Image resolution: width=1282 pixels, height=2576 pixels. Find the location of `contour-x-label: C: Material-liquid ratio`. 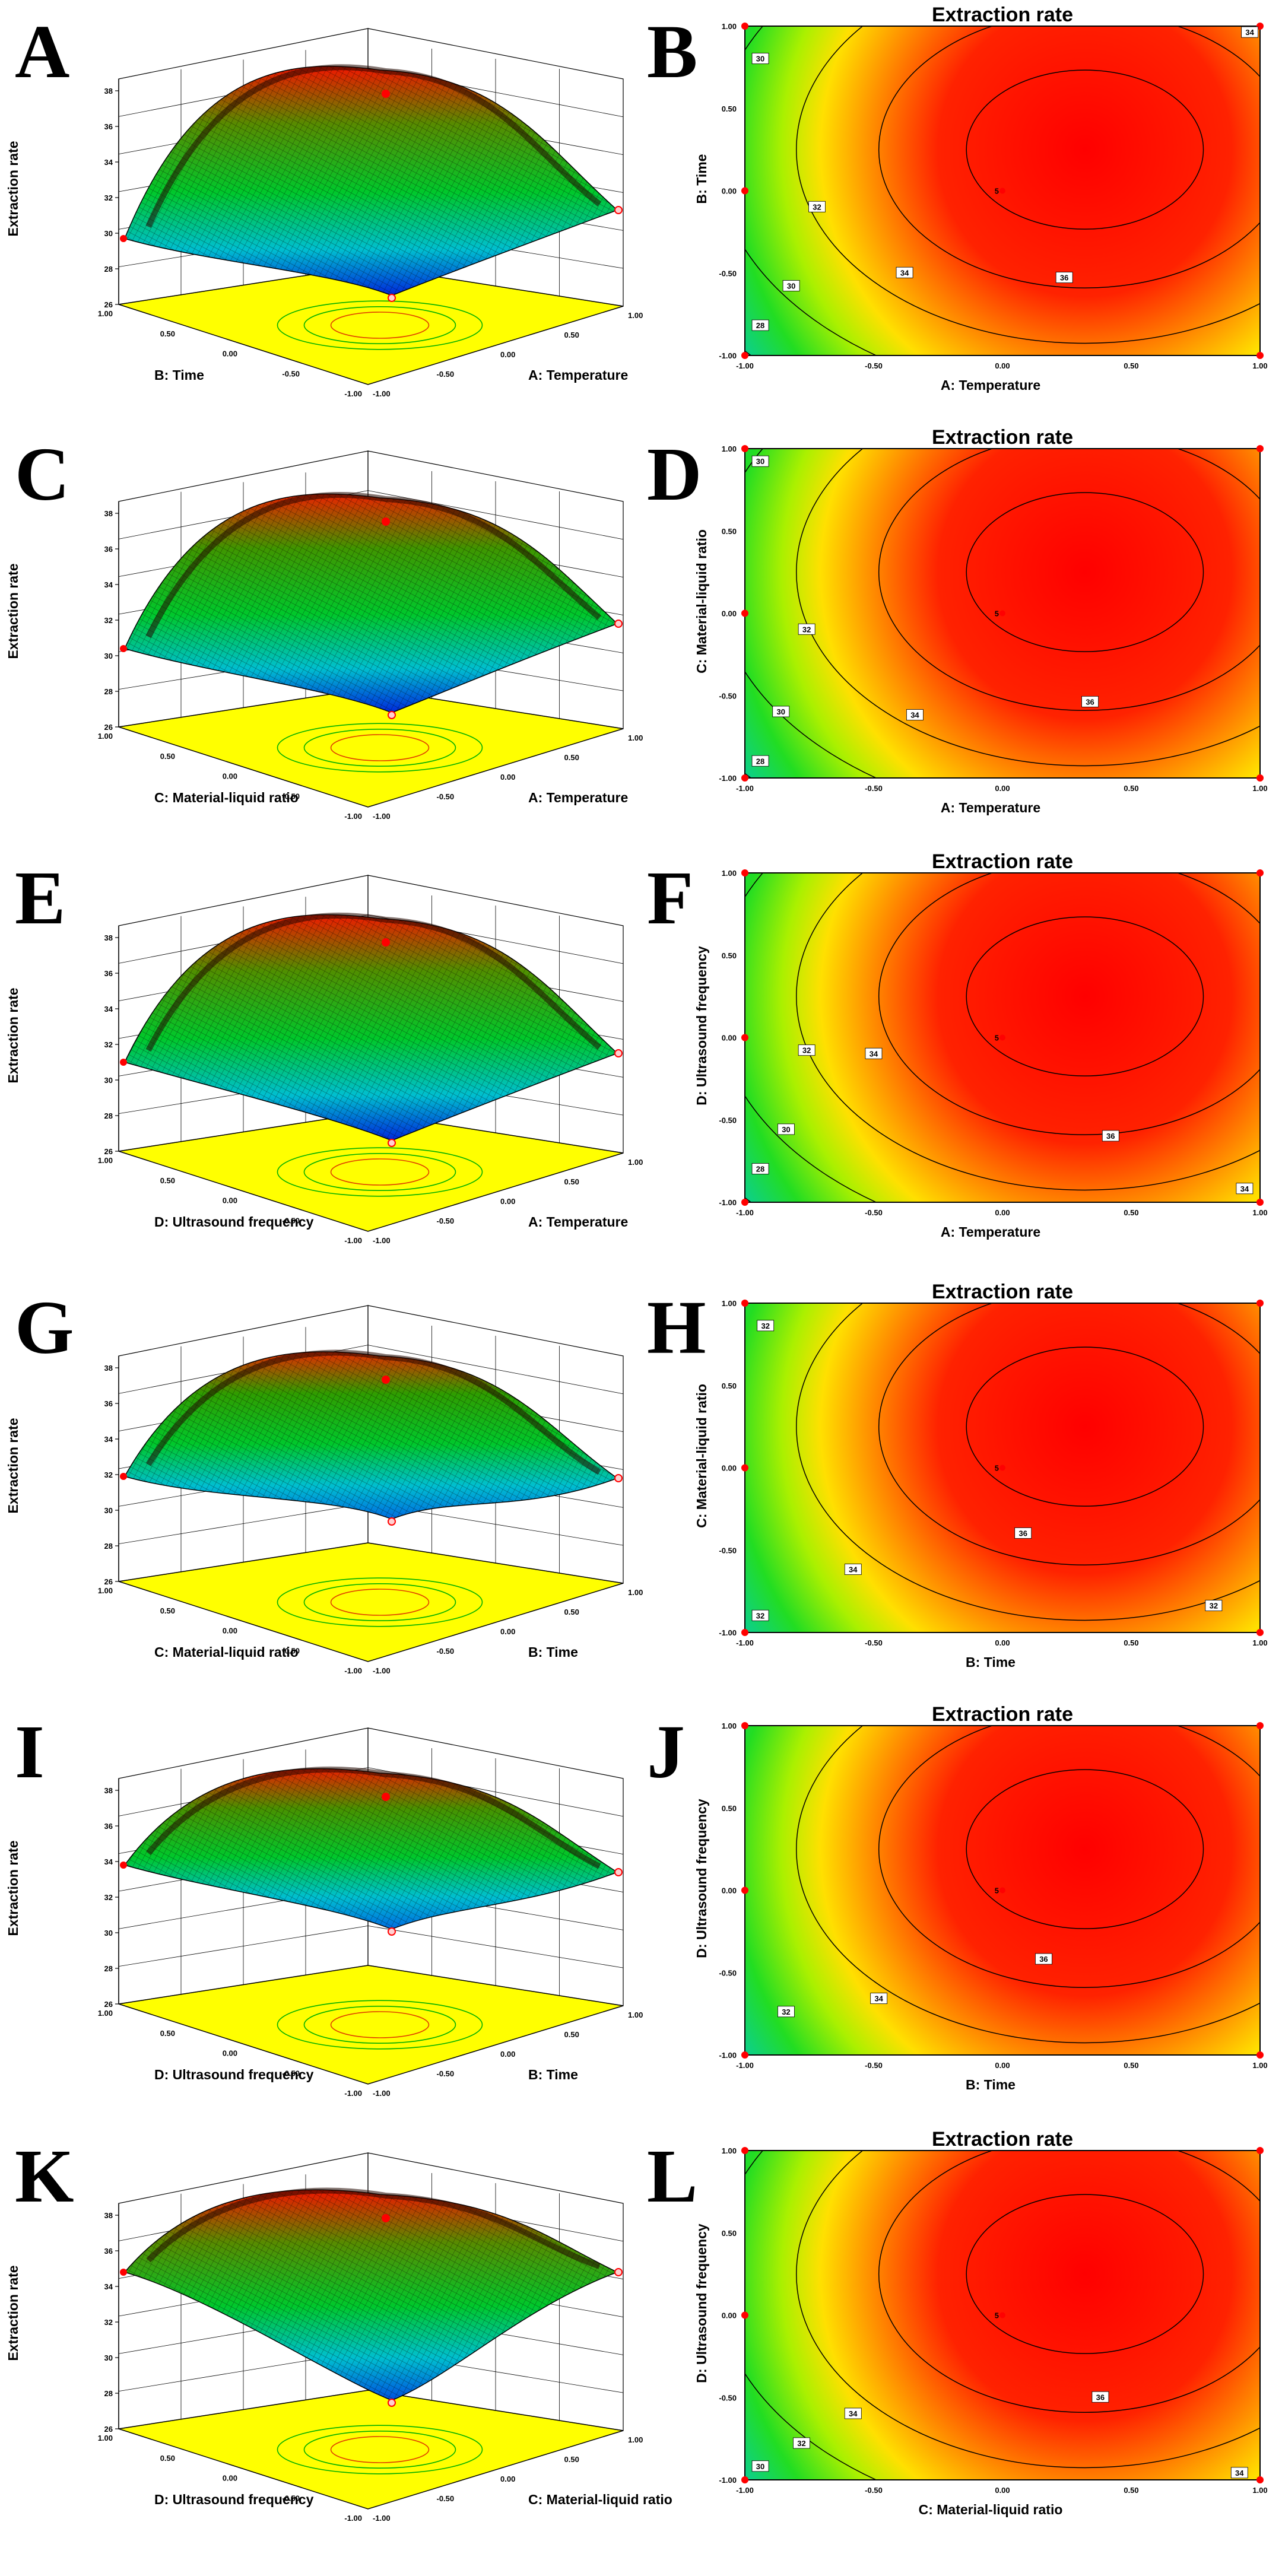

contour-x-label: C: Material-liquid ratio is located at coordinates (991, 2509).